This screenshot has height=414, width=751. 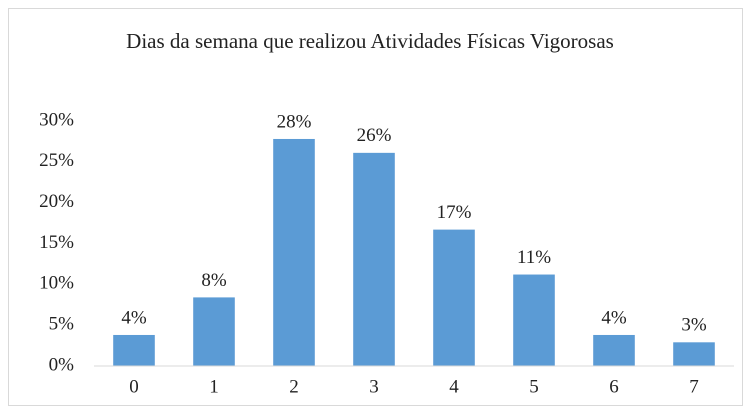 I want to click on y-tick-label: 30%, so click(x=56, y=119).